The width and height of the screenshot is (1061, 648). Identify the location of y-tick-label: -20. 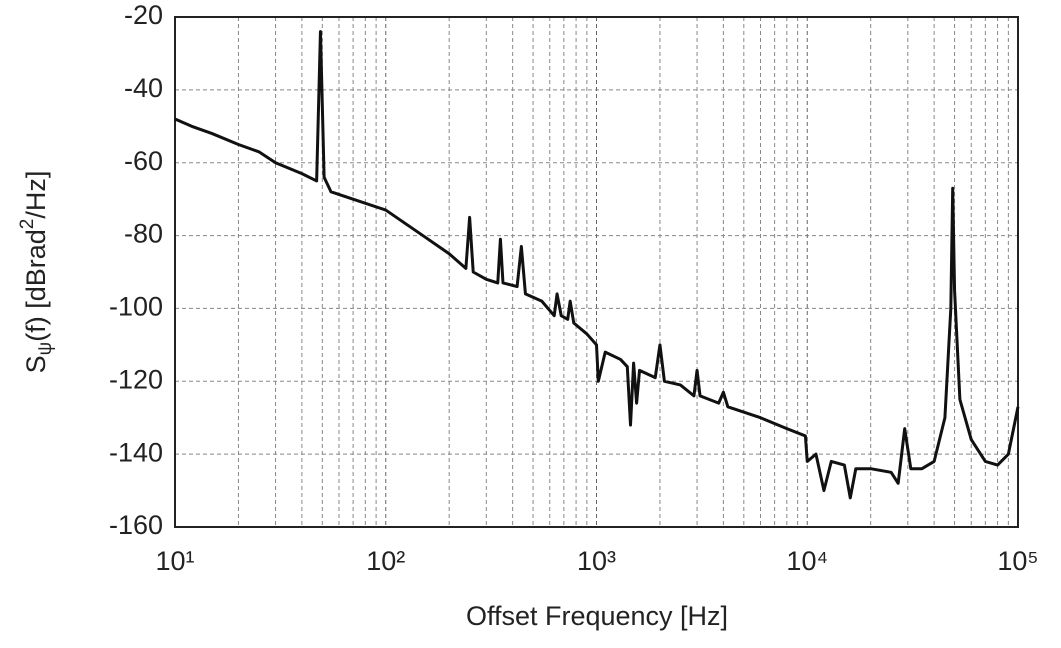
(143, 15).